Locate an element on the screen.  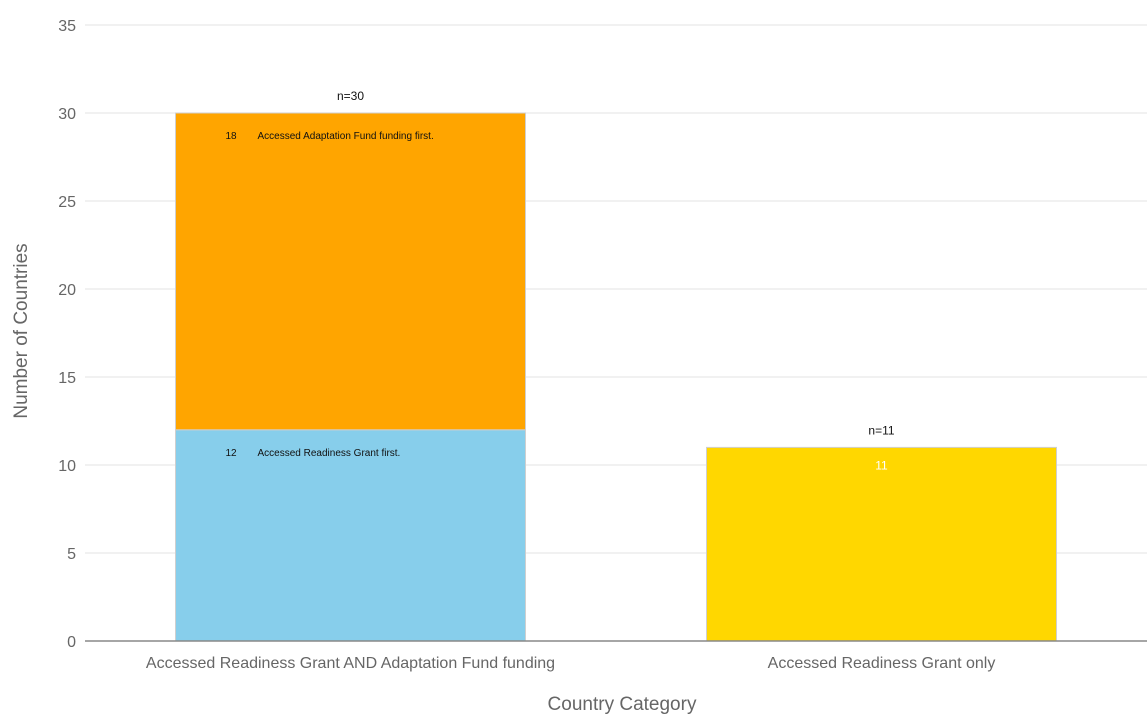
y-tick-label: 35 is located at coordinates (67, 26).